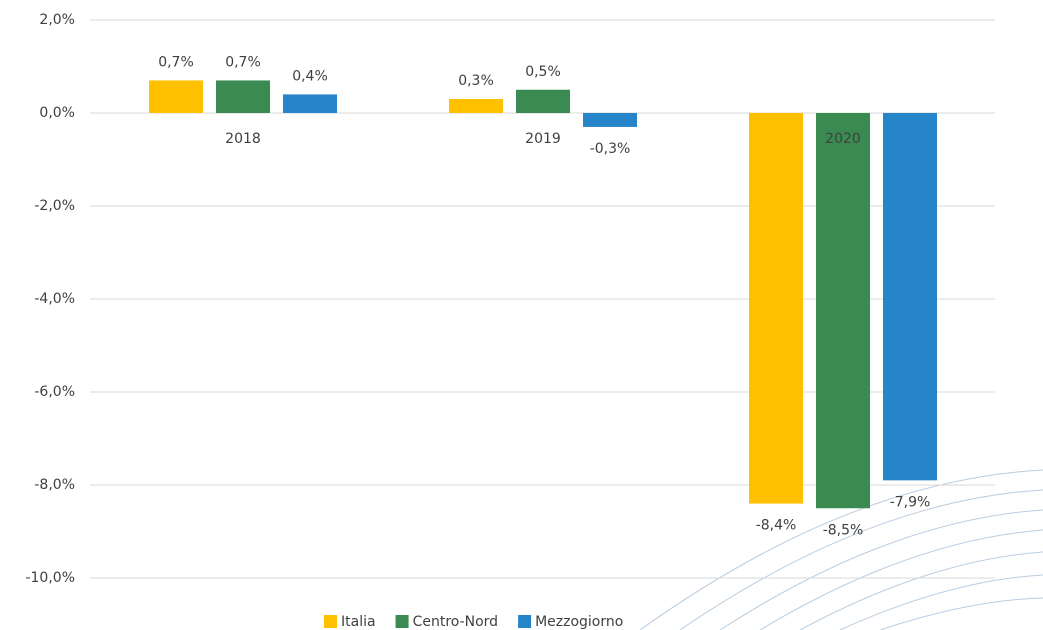 The height and width of the screenshot is (630, 1043). I want to click on y-tick-label: -2,0%, so click(54, 206).